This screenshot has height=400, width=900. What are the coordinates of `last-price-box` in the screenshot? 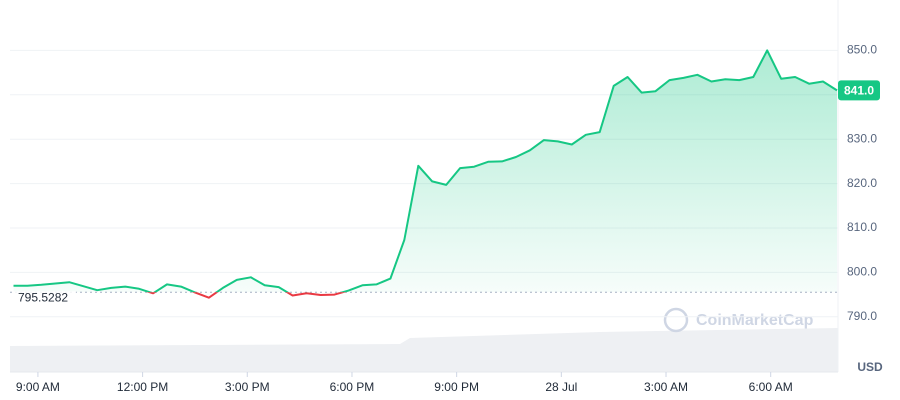 It's located at (859, 90).